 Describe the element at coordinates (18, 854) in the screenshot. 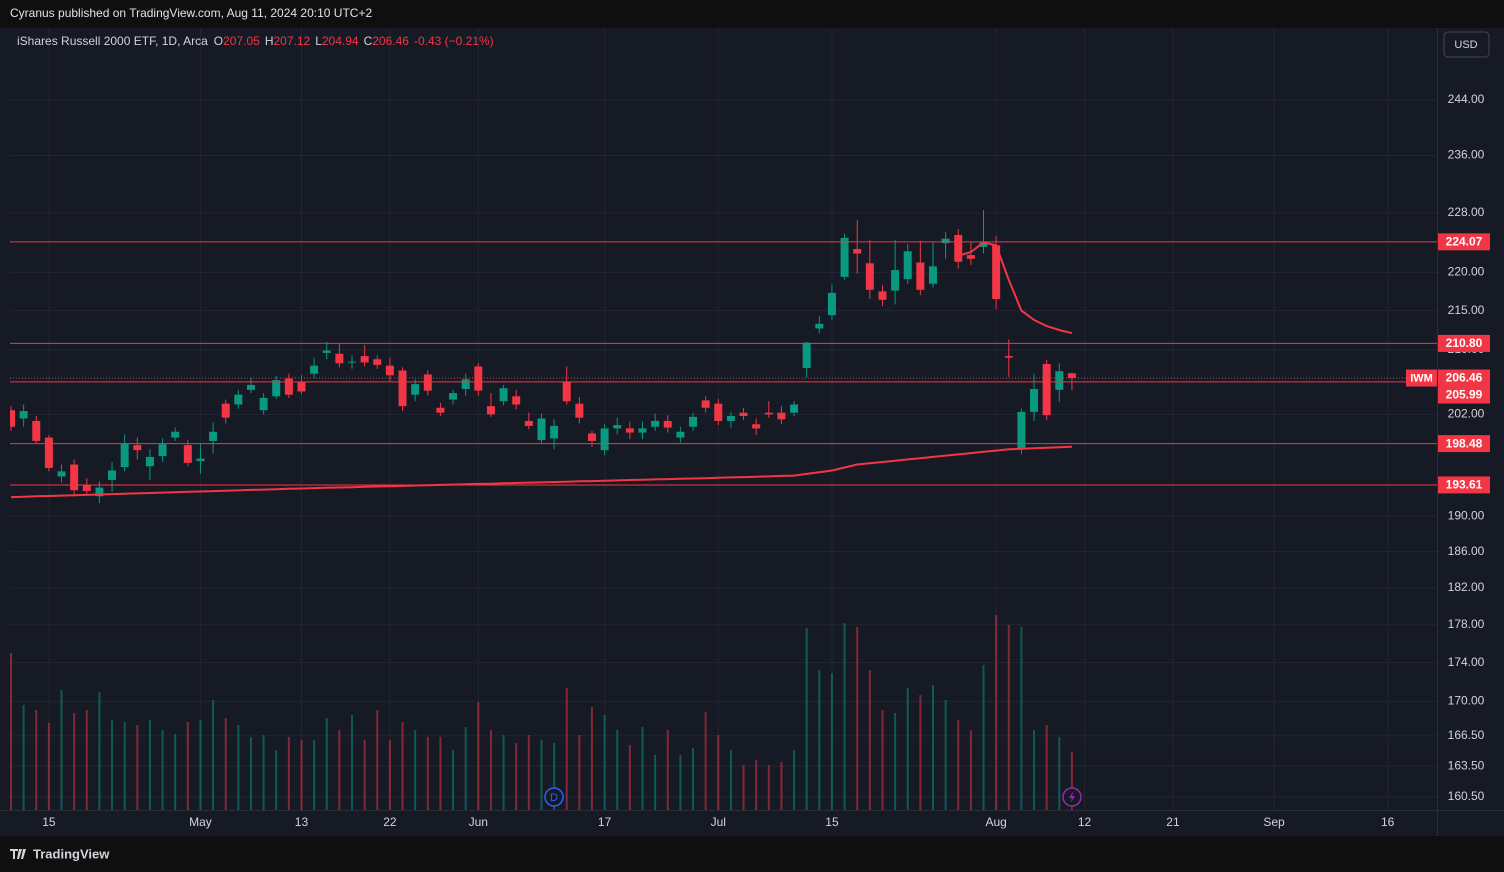

I see `logo-icon` at that location.